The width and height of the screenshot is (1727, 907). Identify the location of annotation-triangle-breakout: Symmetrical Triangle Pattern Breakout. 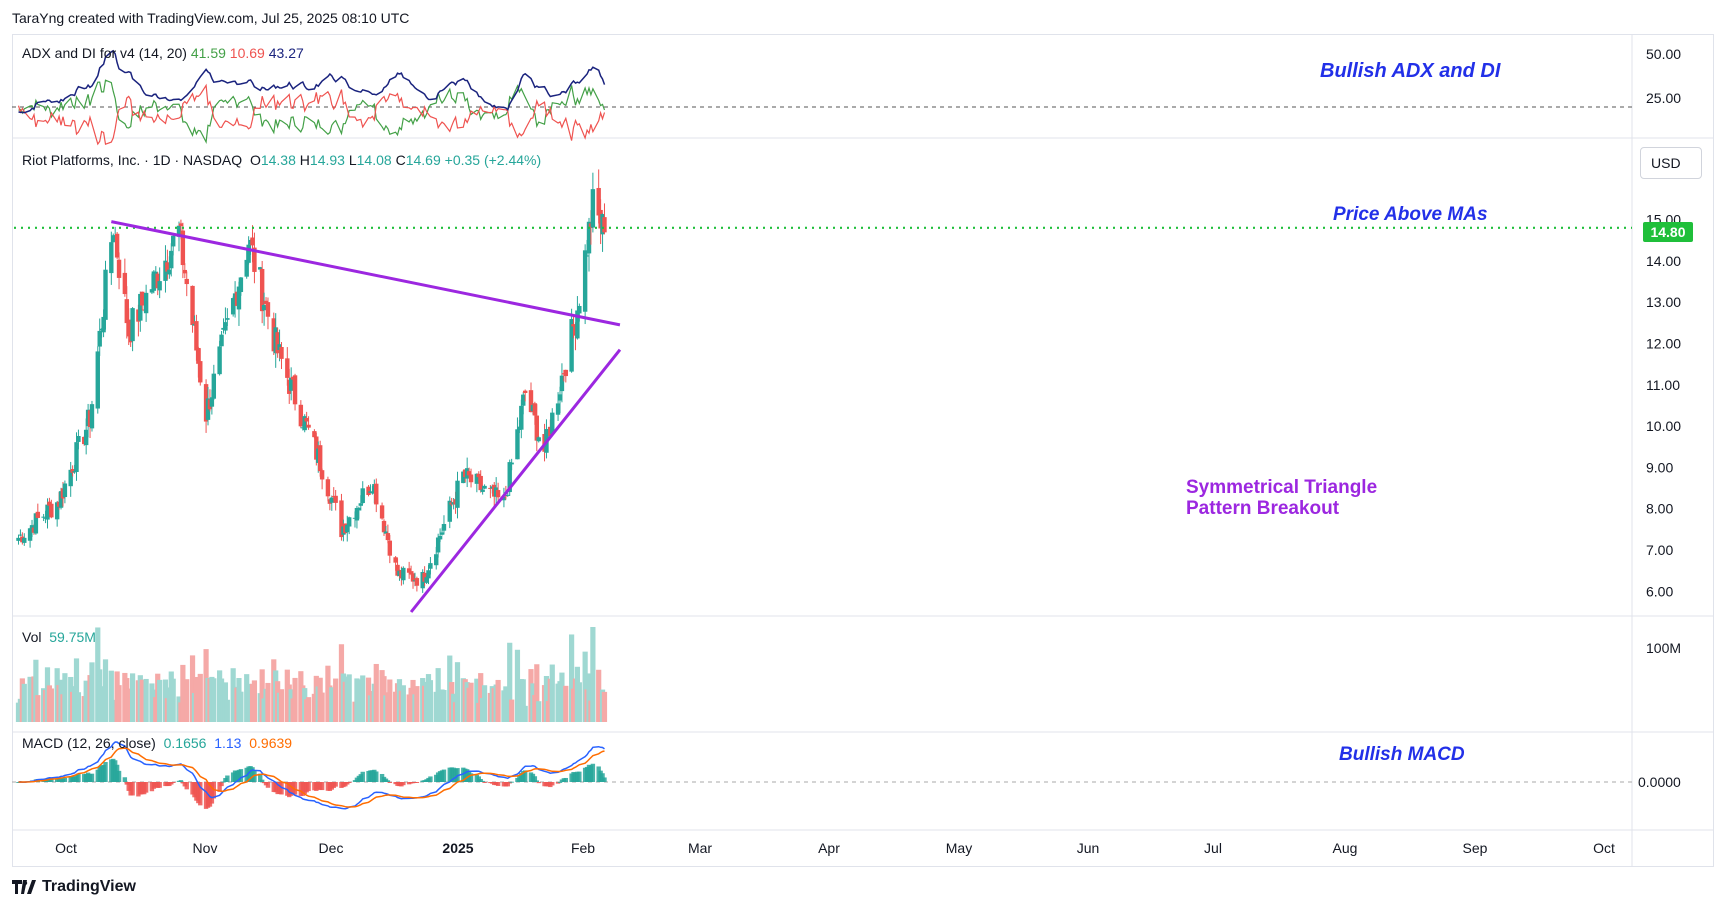
(1281, 498).